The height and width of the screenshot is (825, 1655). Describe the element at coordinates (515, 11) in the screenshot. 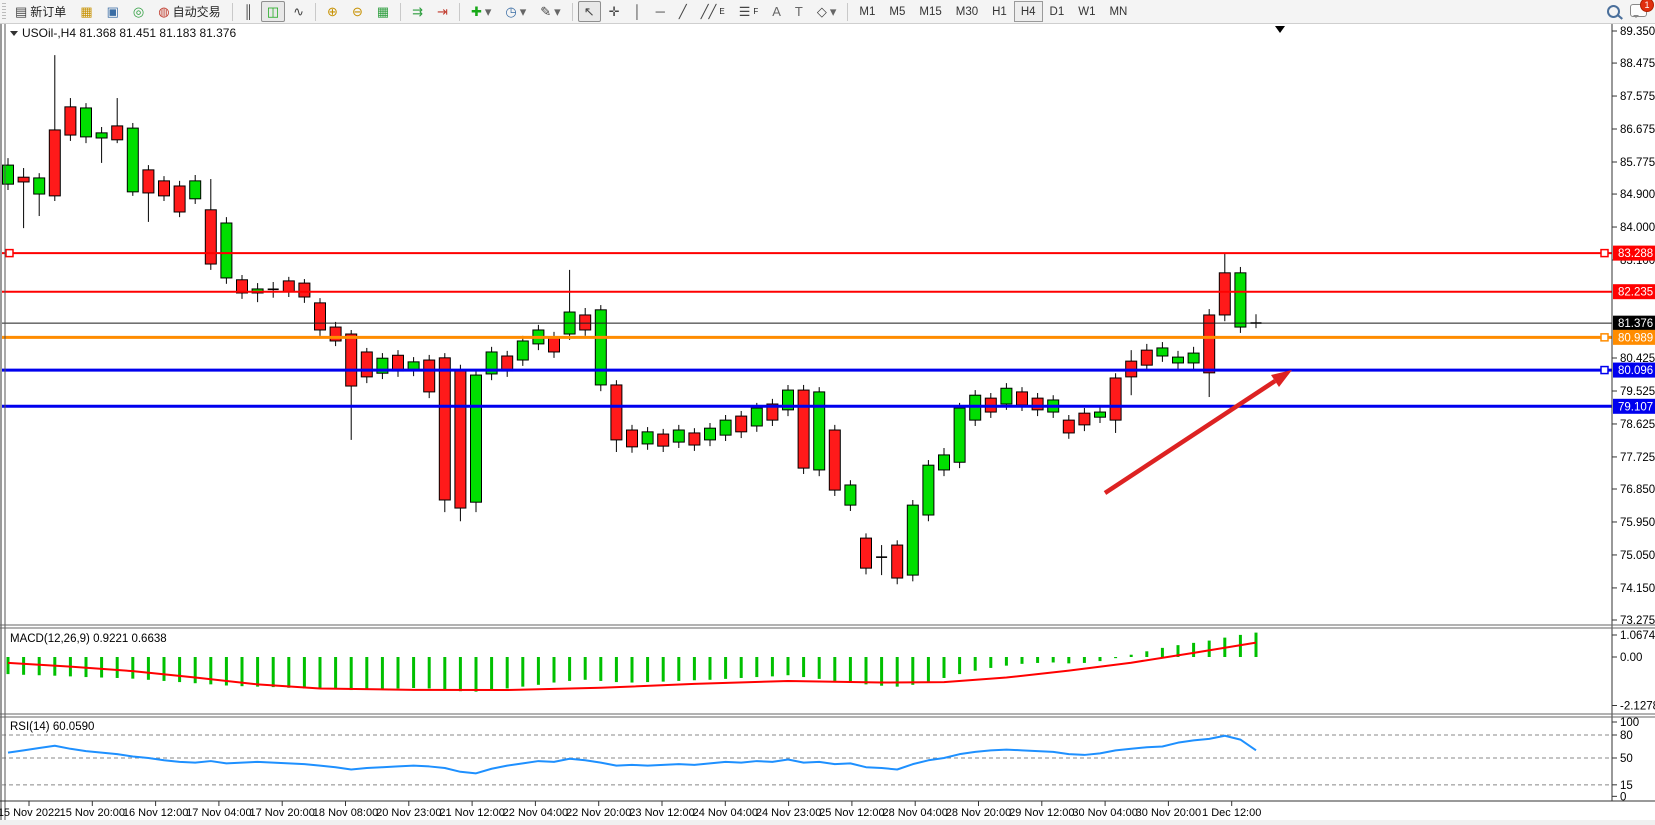

I see `periods-button: ◷ ▾` at that location.